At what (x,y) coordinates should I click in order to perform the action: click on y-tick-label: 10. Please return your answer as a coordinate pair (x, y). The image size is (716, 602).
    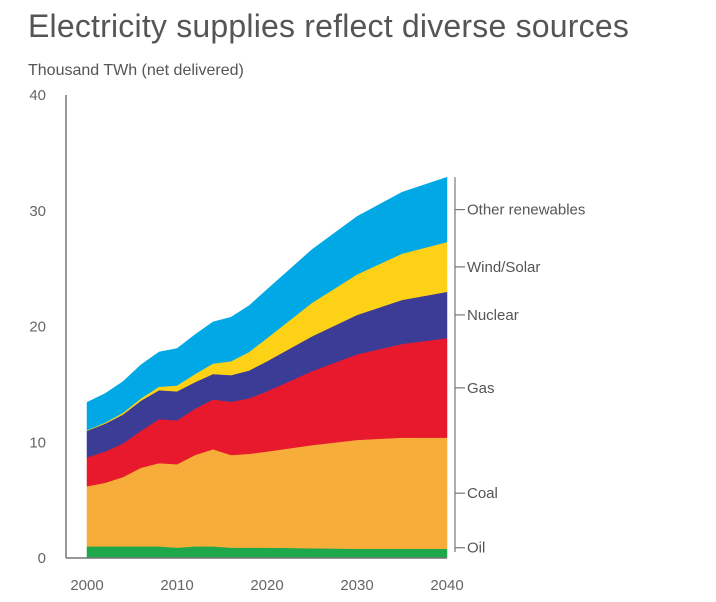
    Looking at the image, I should click on (37, 442).